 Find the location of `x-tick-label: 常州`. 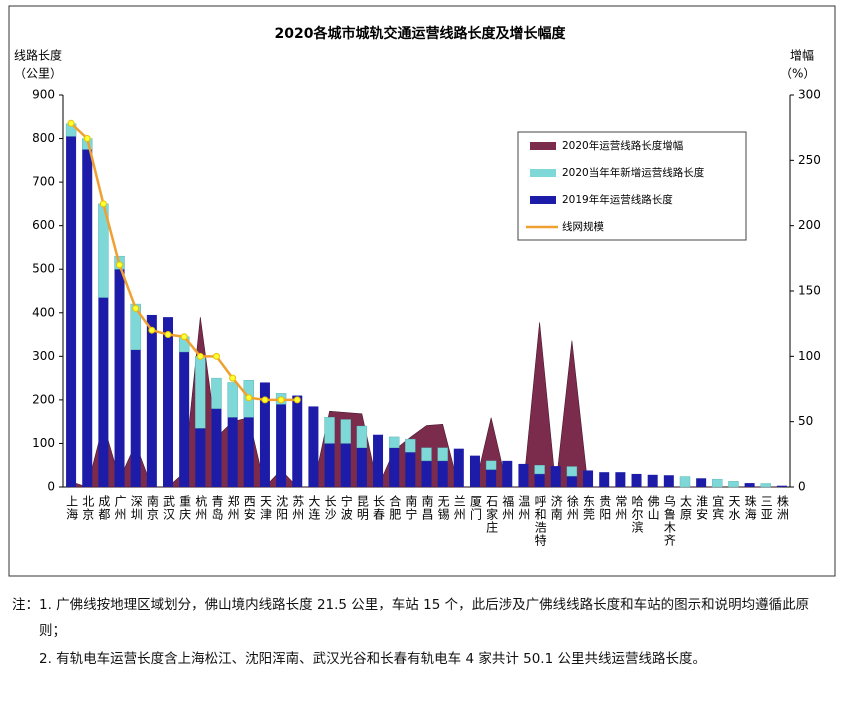

x-tick-label: 常州 is located at coordinates (621, 508).